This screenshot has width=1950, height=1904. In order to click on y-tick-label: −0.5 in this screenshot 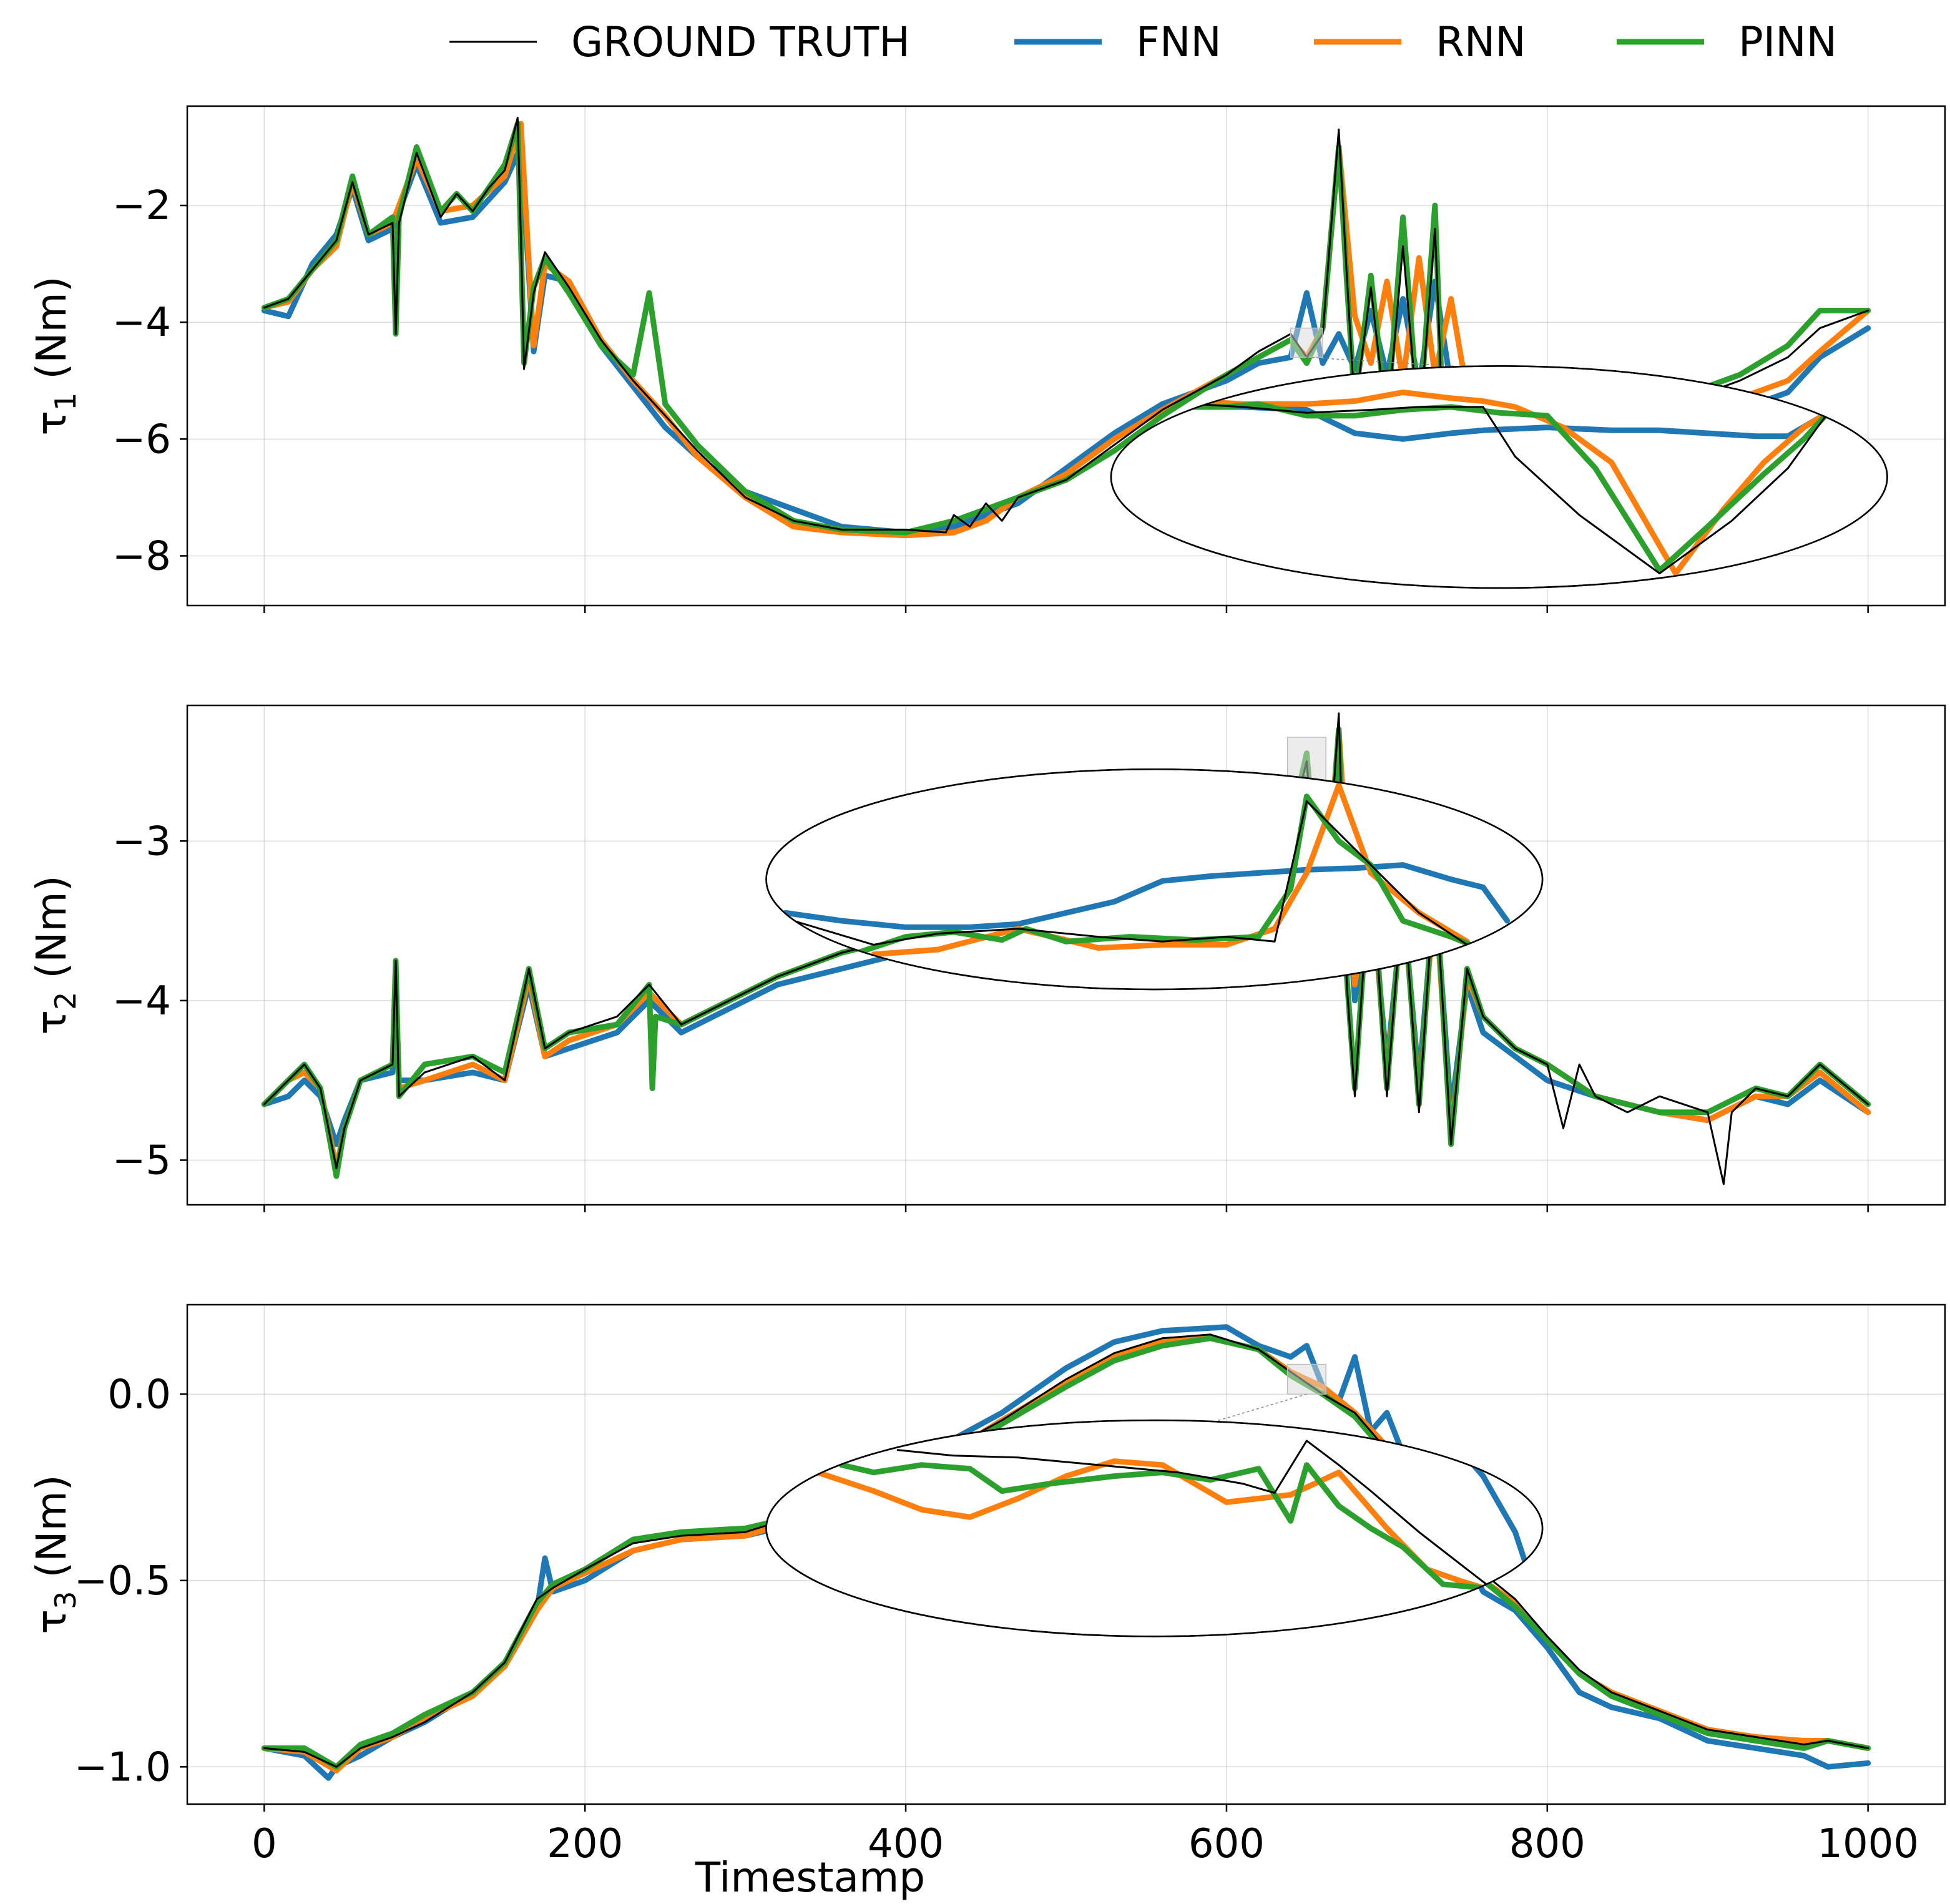, I will do `click(122, 1581)`.